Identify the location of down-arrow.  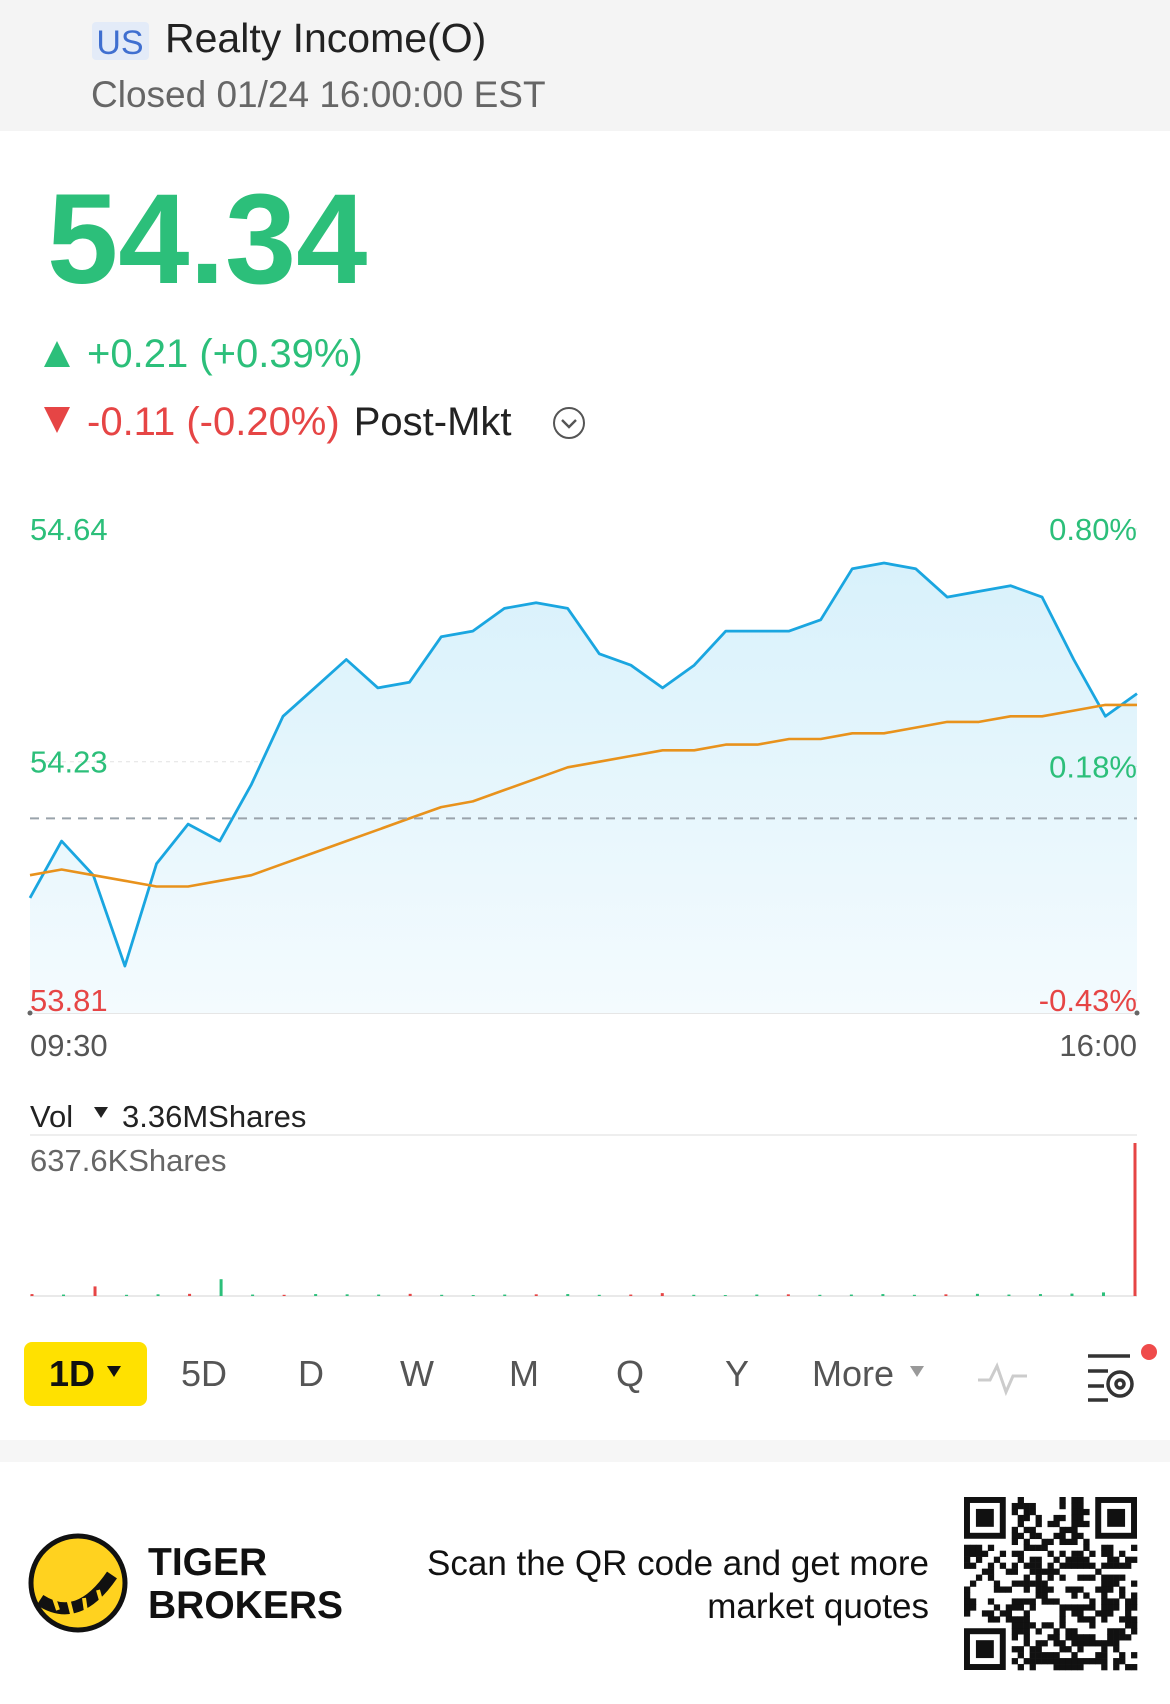
(57, 420).